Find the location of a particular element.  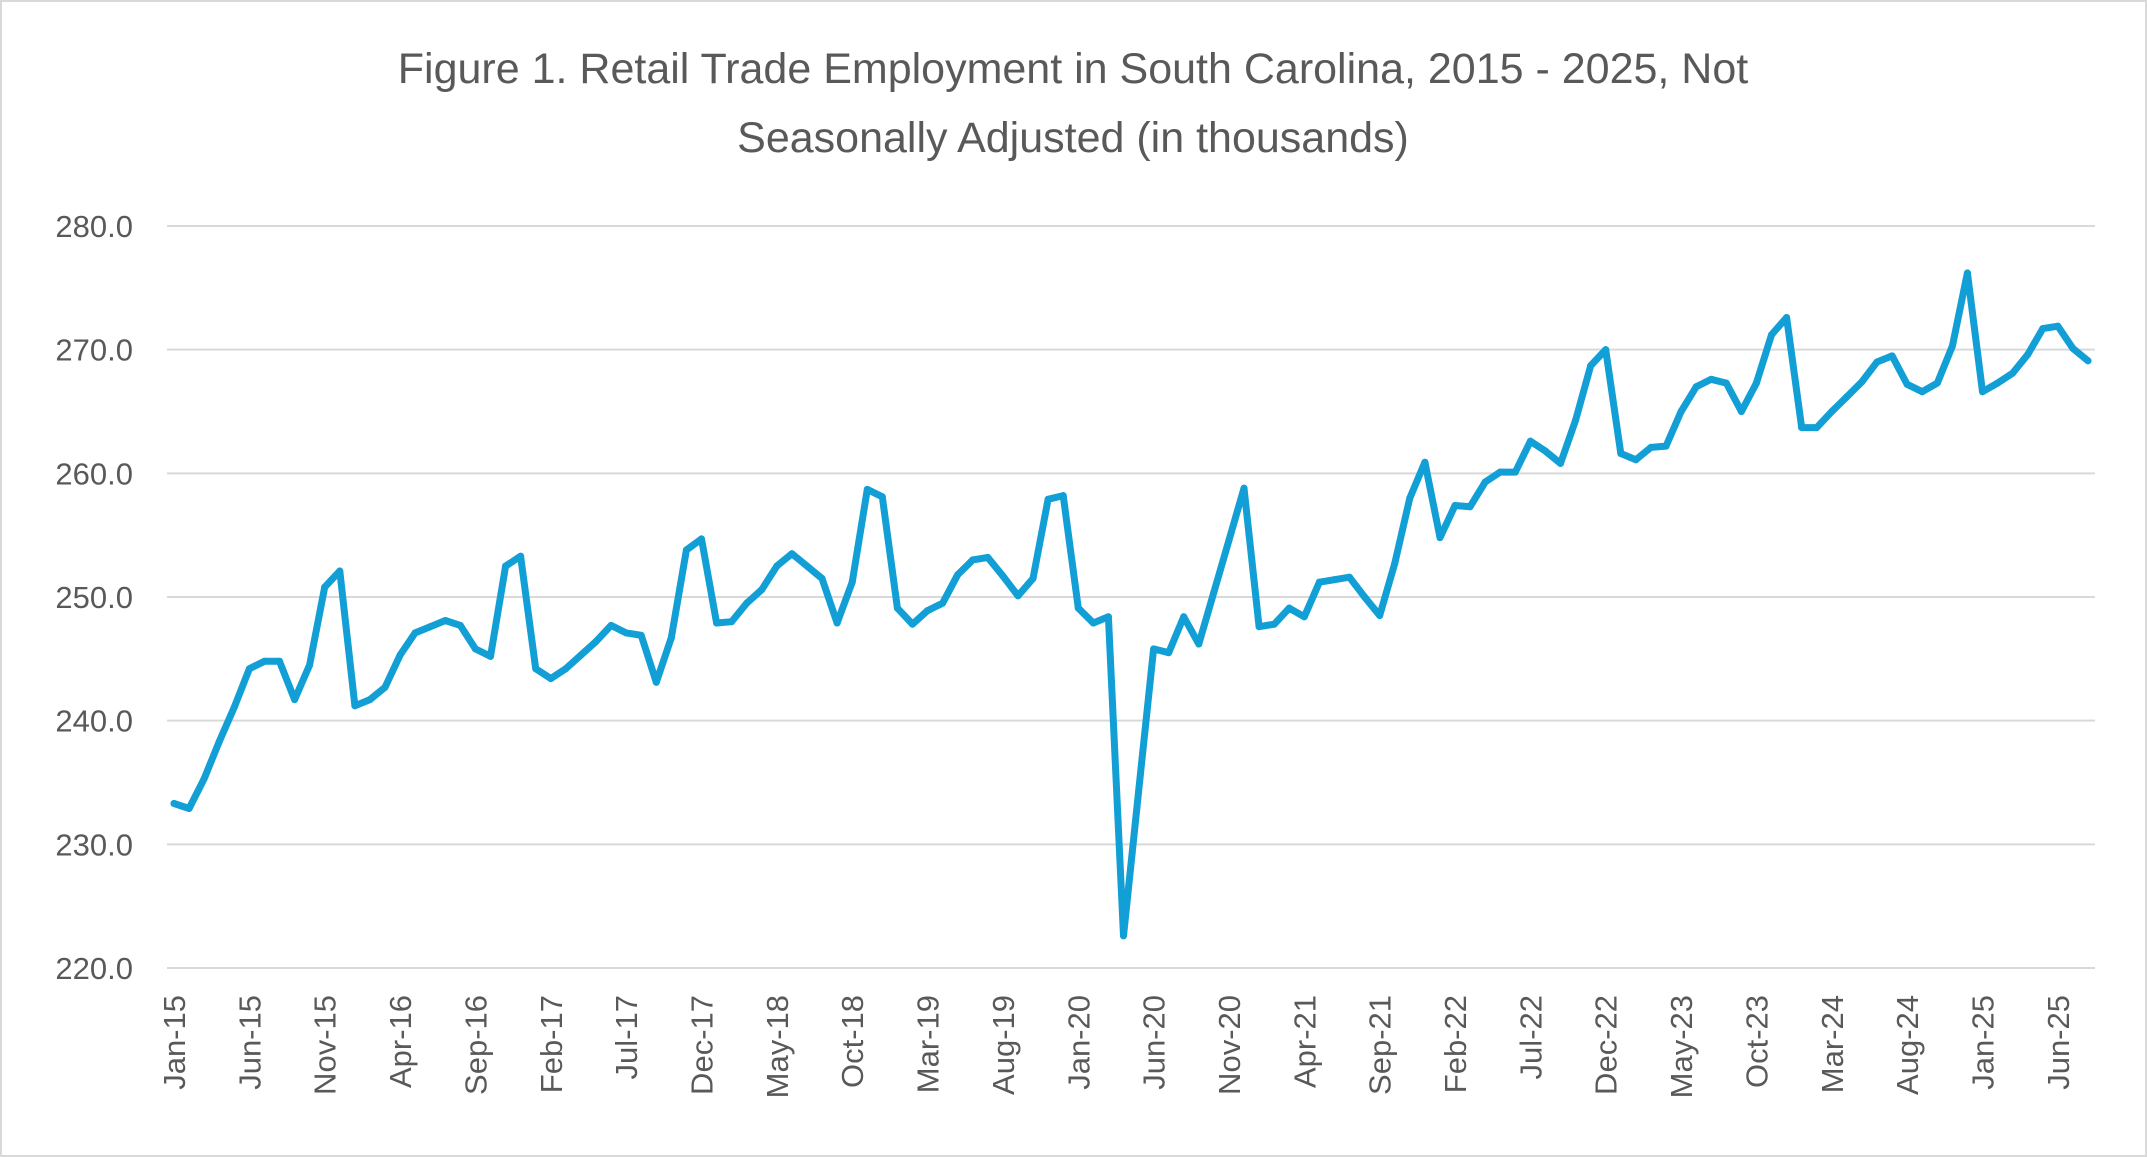

y-tick-label: 240.0 is located at coordinates (94, 721).